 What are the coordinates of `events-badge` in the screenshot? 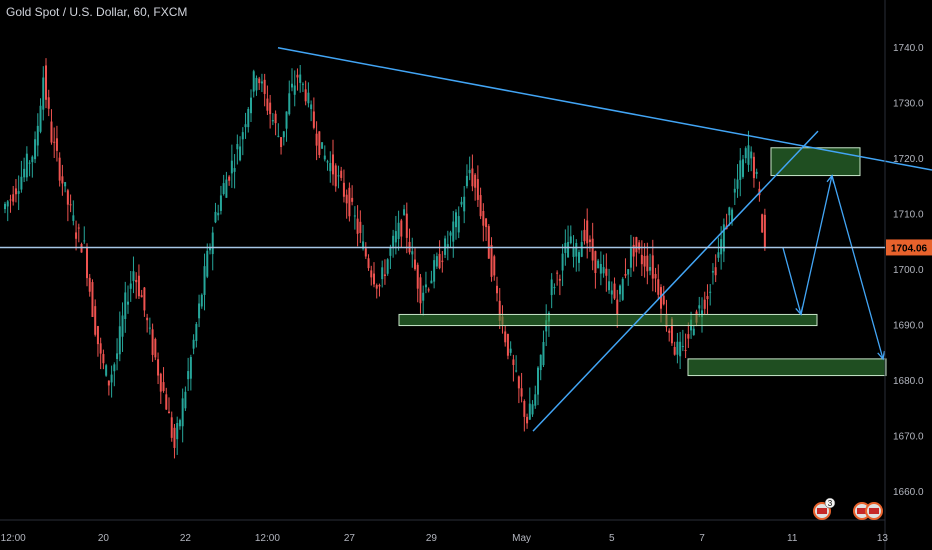 It's located at (830, 503).